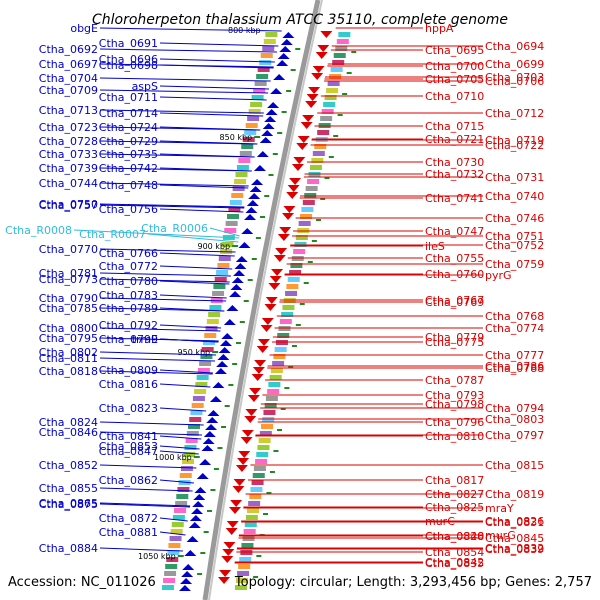 This screenshot has height=600, width=600. Describe the element at coordinates (68, 183) in the screenshot. I see `forward-gene-label: Ctha_0744` at that location.